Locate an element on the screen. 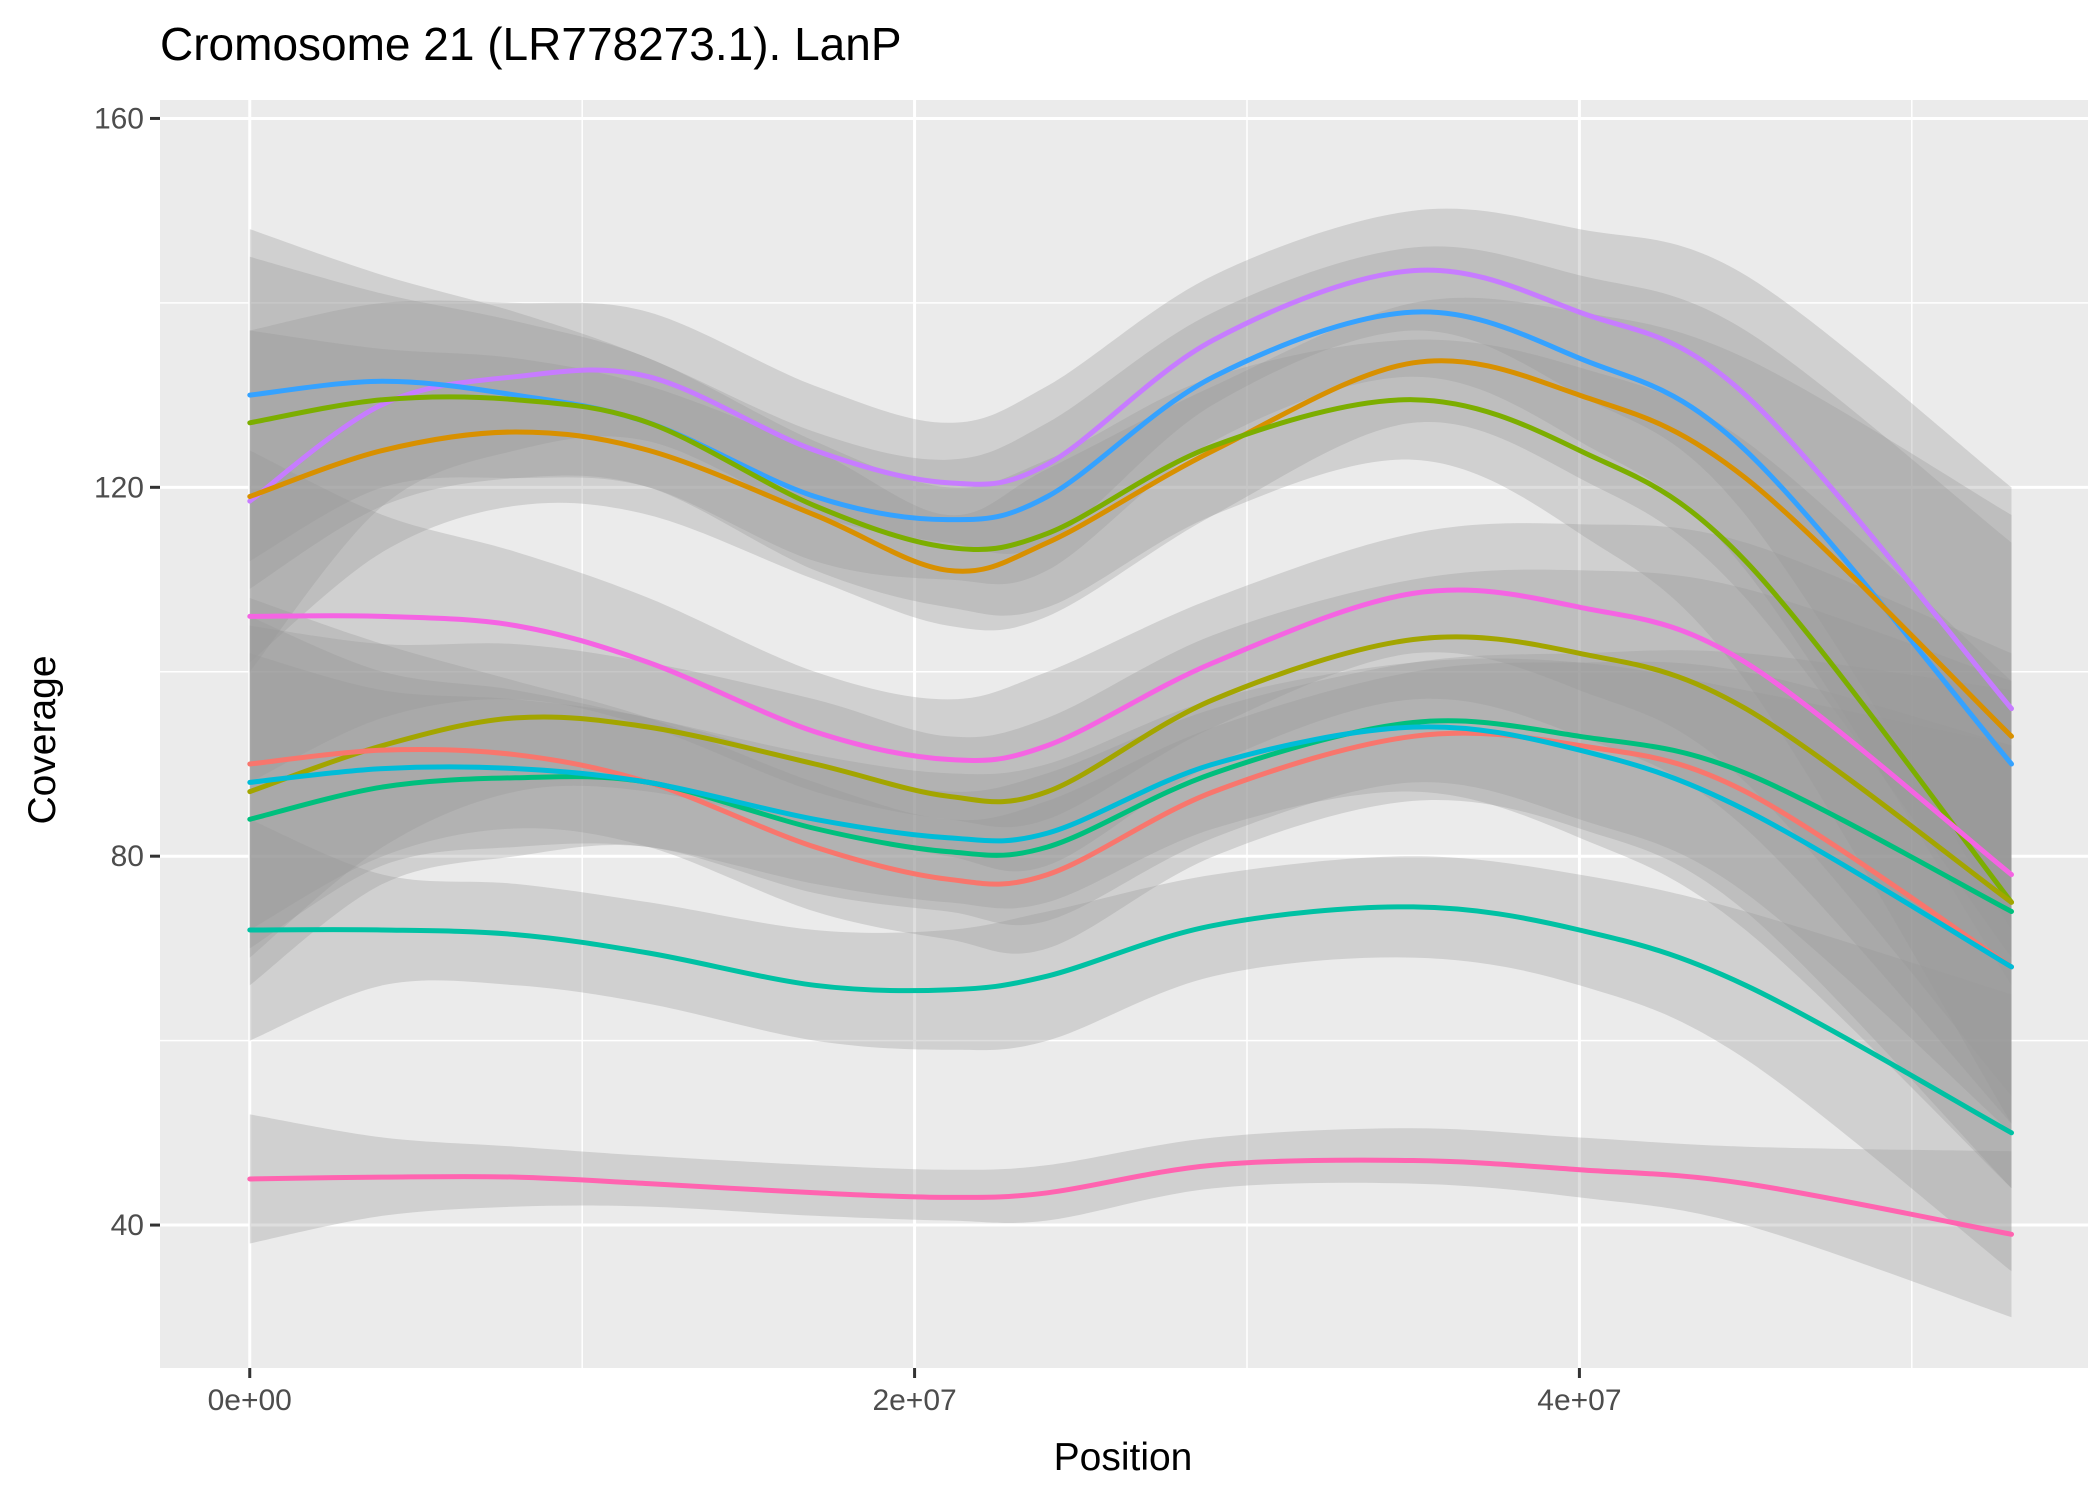  x-tick-label: 2e+07 is located at coordinates (914, 1400).